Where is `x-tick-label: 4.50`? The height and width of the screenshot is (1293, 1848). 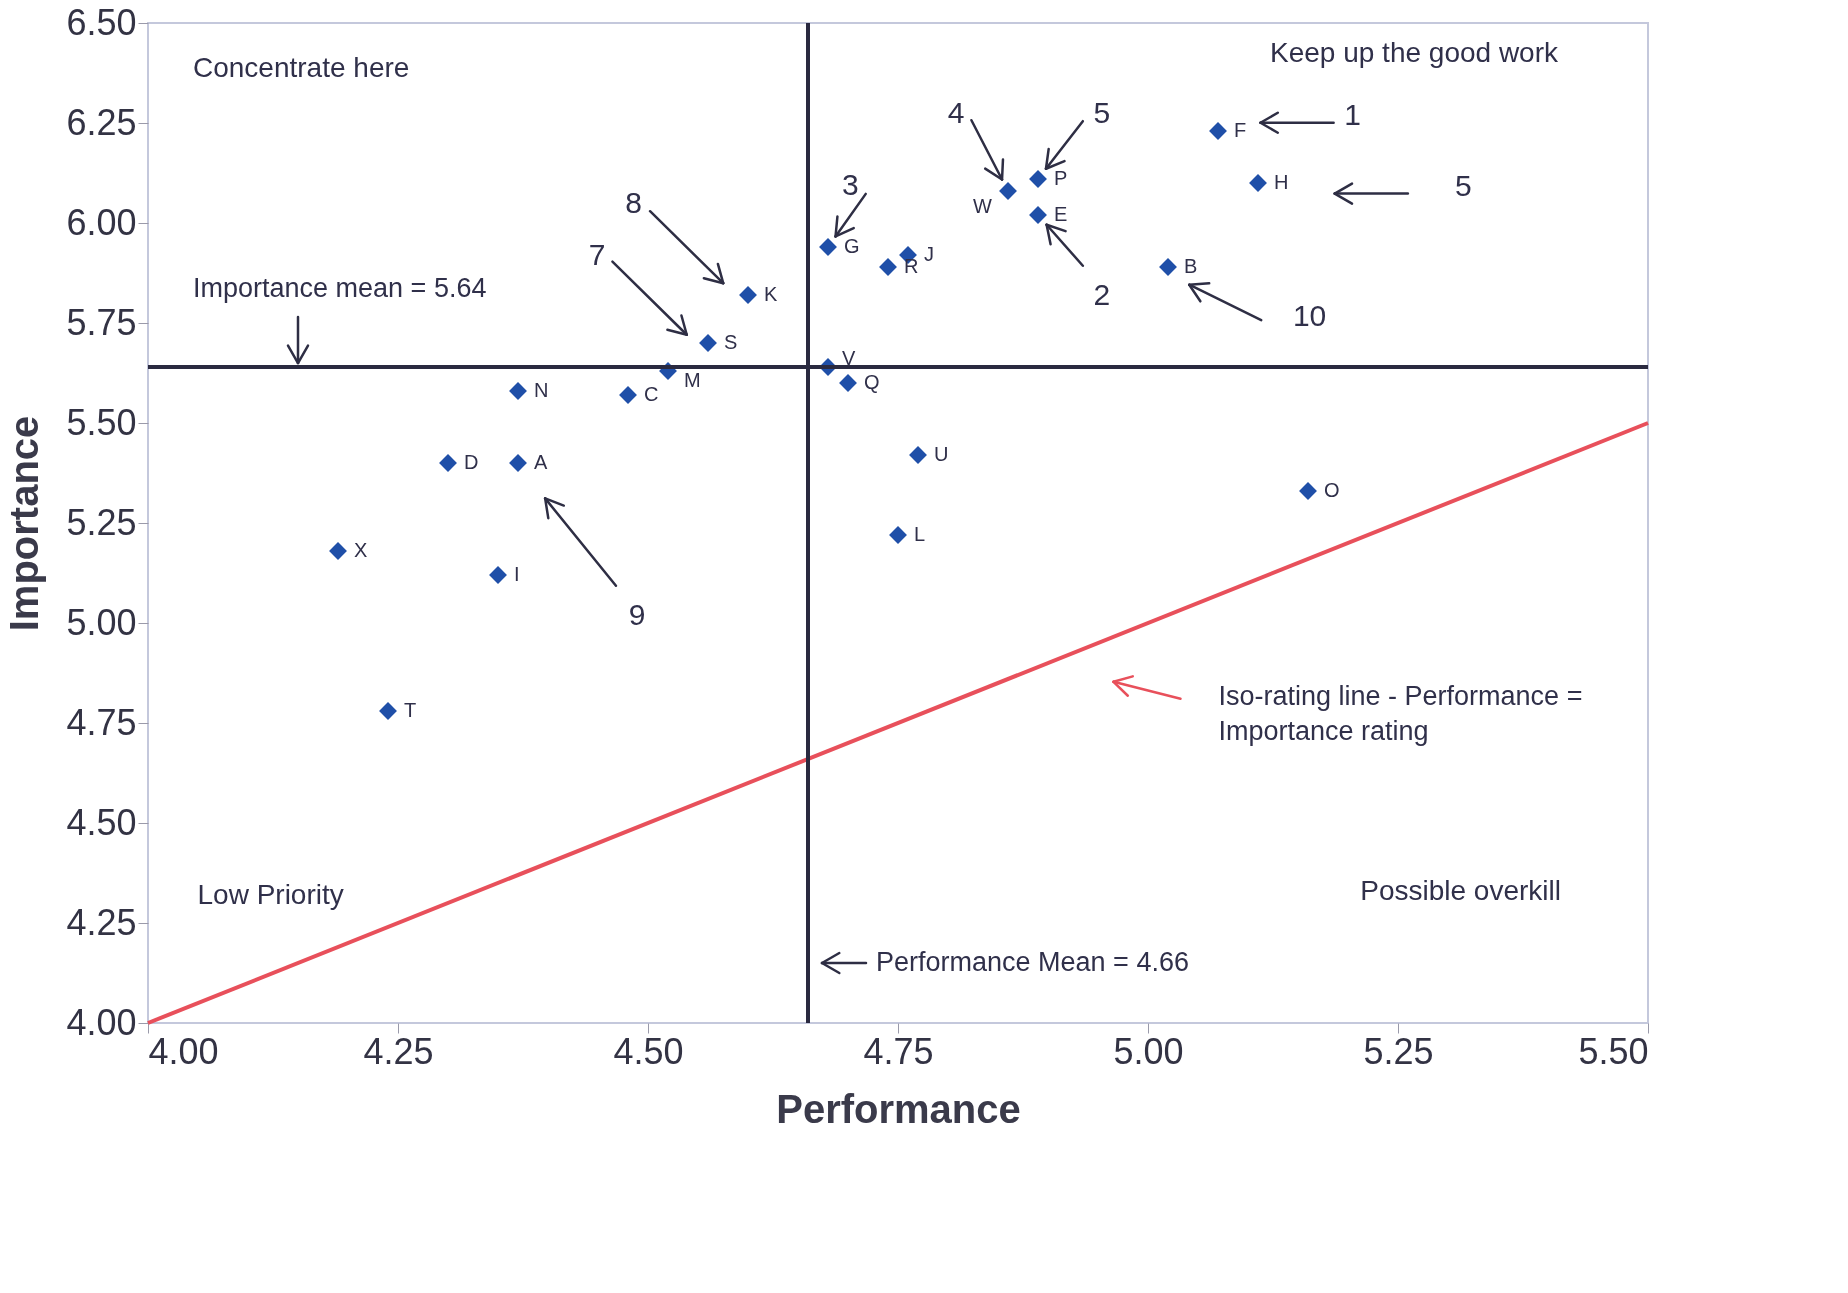
x-tick-label: 4.50 is located at coordinates (648, 1051).